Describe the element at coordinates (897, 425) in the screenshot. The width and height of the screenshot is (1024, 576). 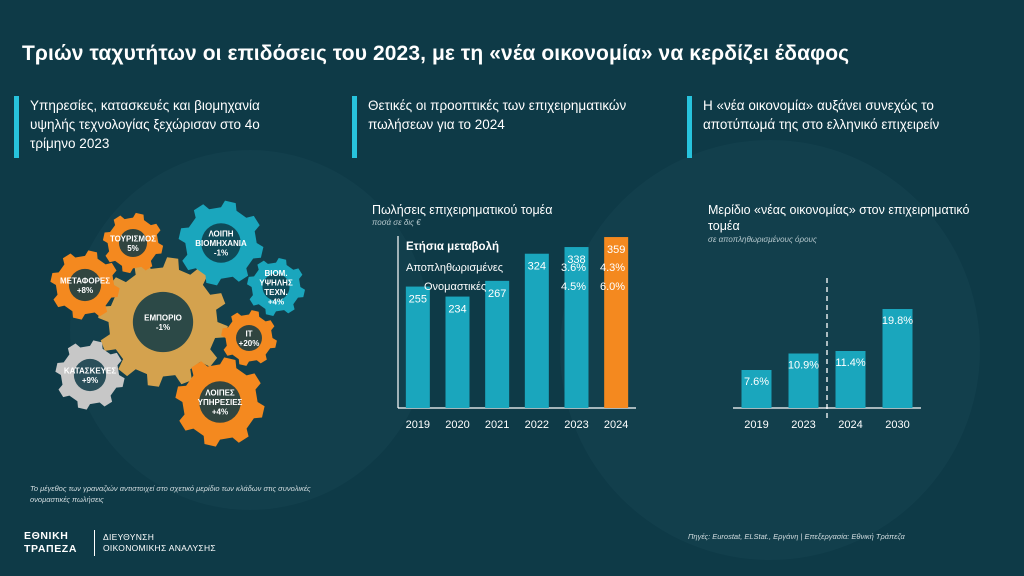
I see `x-tick-label: 2030` at that location.